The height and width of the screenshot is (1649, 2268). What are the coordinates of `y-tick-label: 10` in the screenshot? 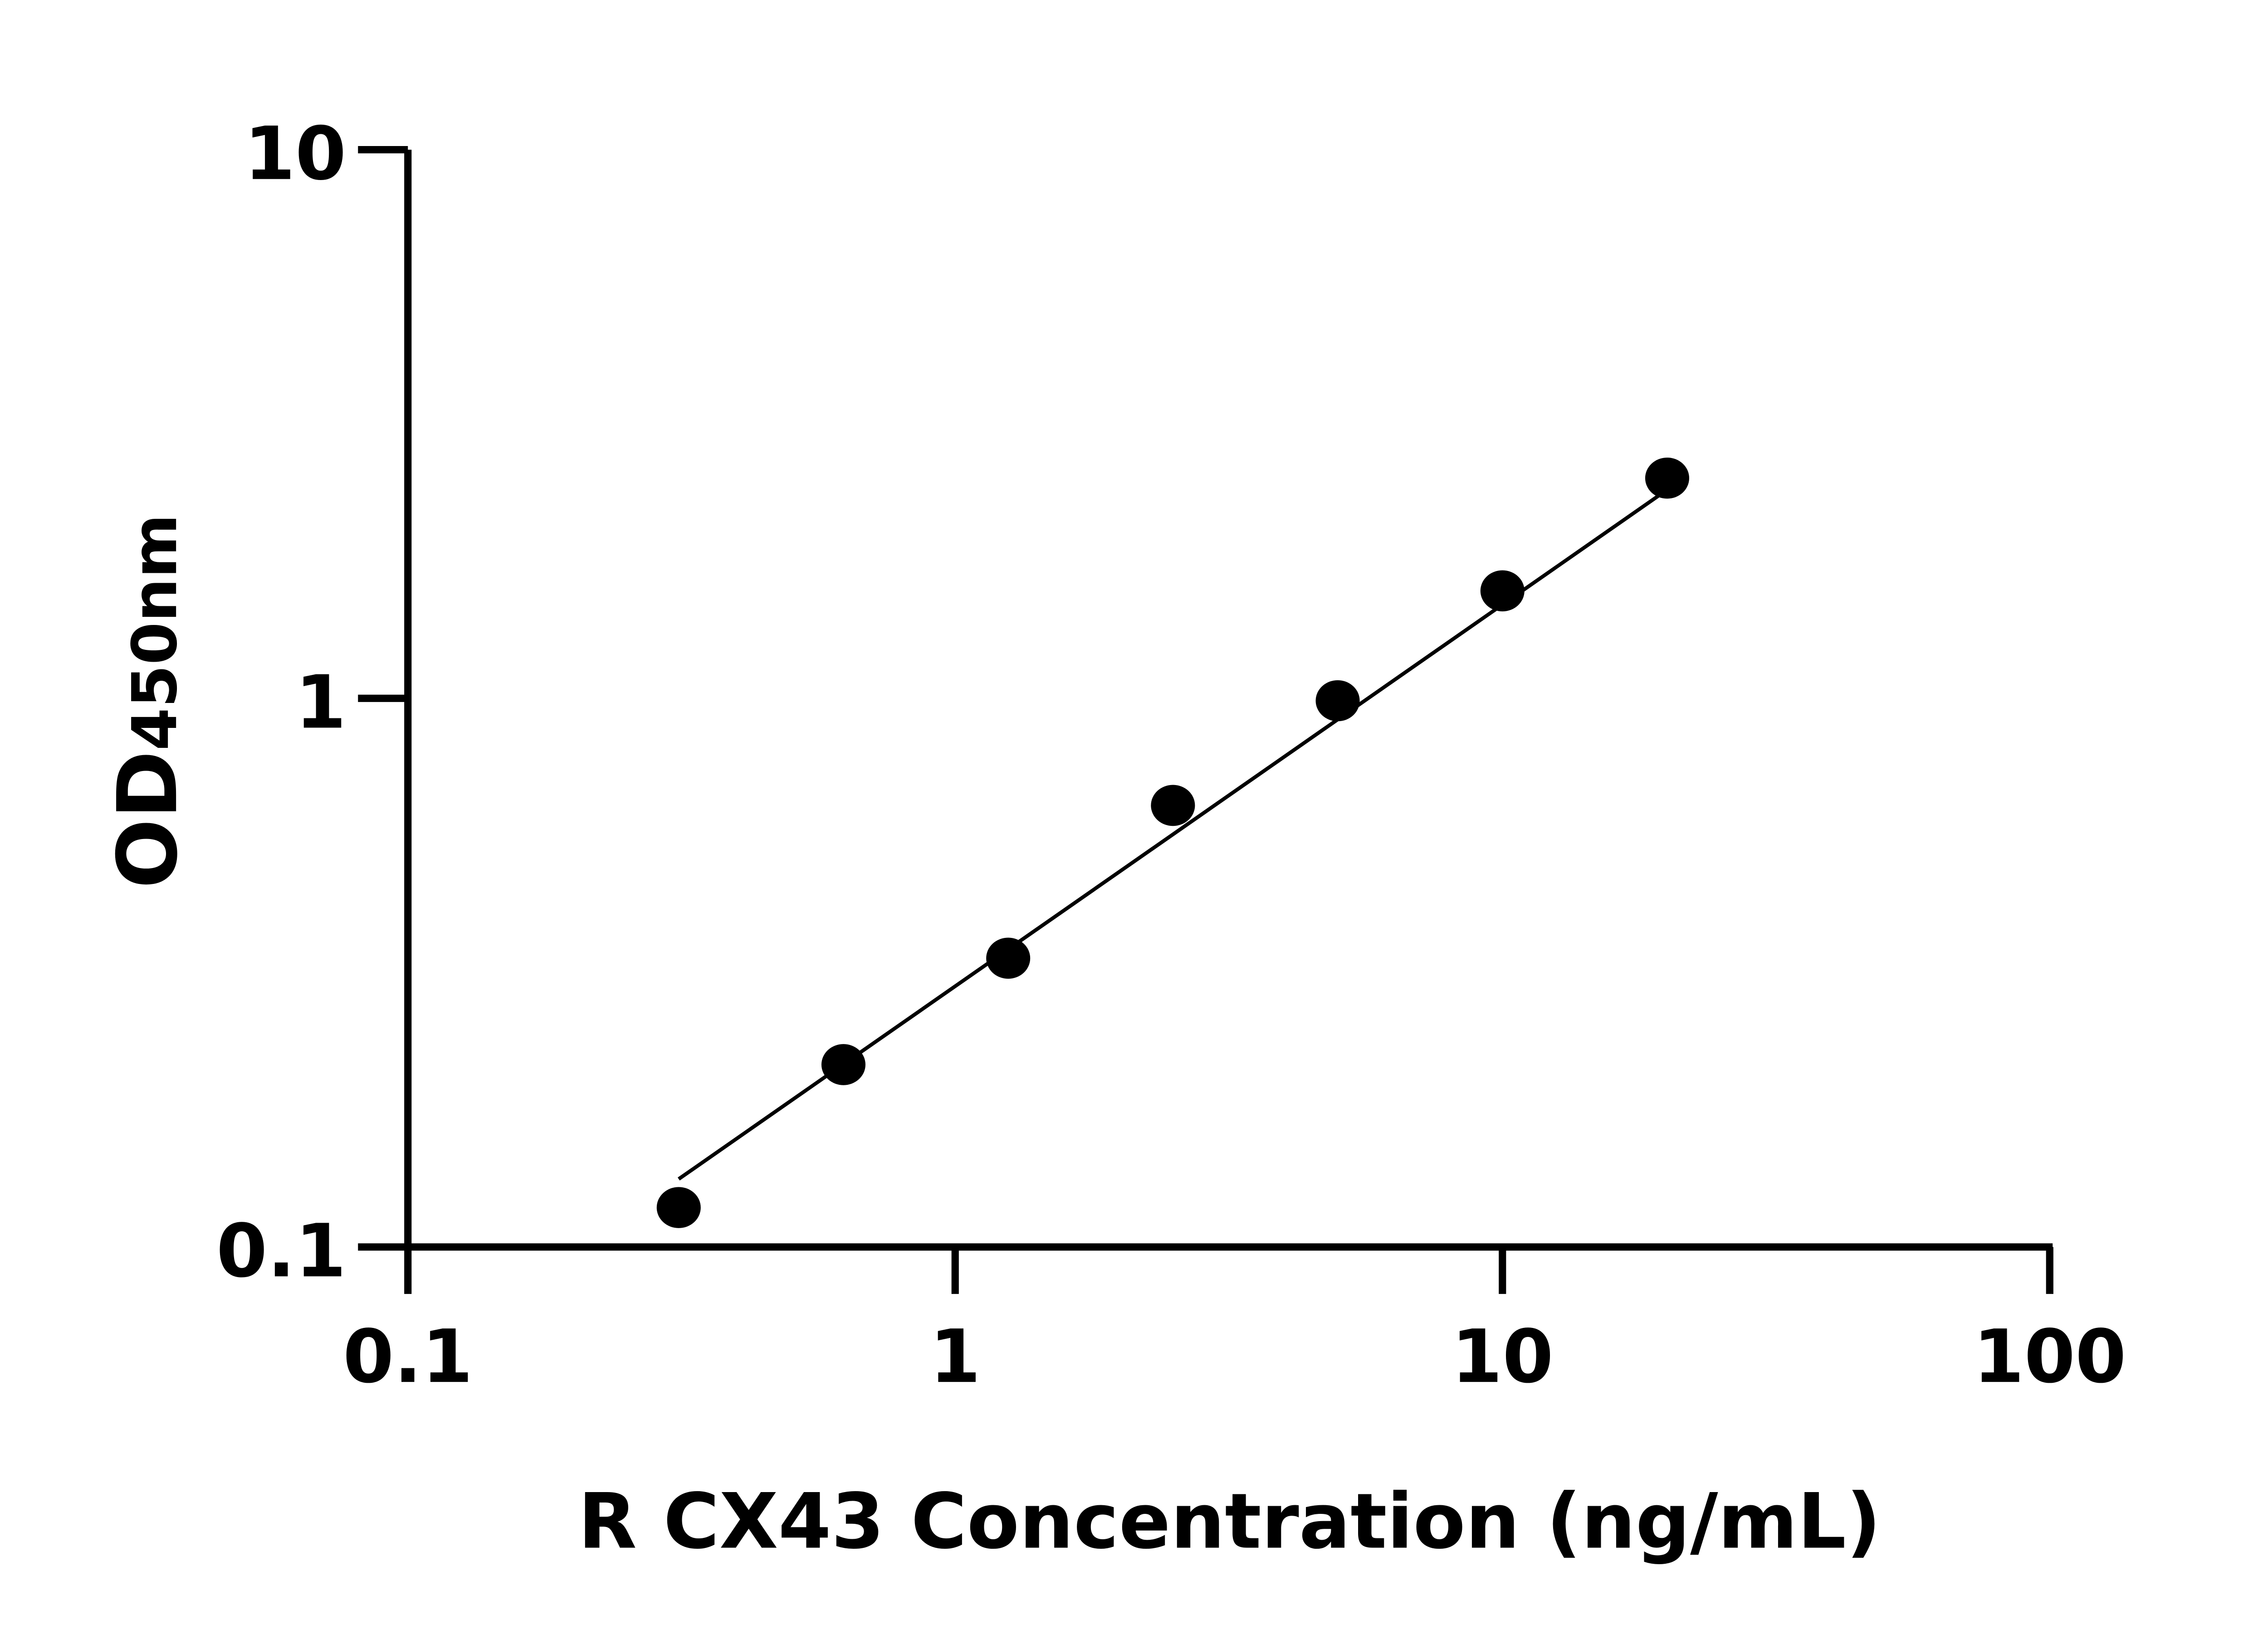 It's located at (295, 155).